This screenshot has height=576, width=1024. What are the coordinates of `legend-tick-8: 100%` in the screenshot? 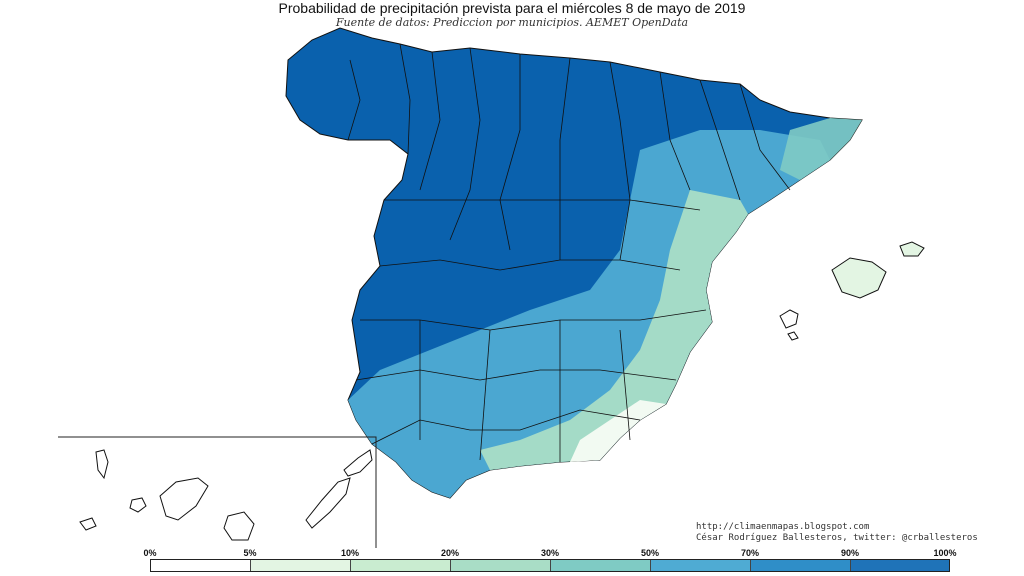 It's located at (945, 553).